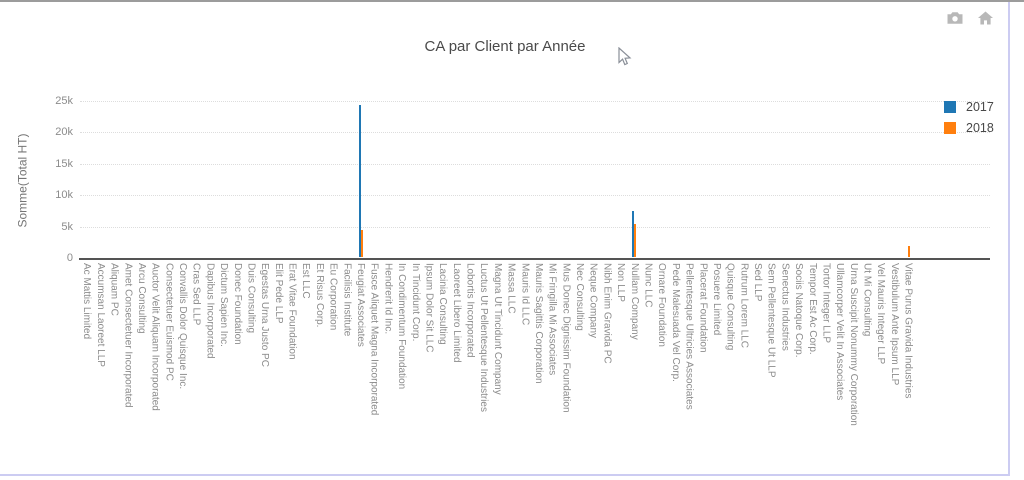 The width and height of the screenshot is (1024, 480). Describe the element at coordinates (265, 315) in the screenshot. I see `x-tick-label: Egestas Urna Justo PC` at that location.